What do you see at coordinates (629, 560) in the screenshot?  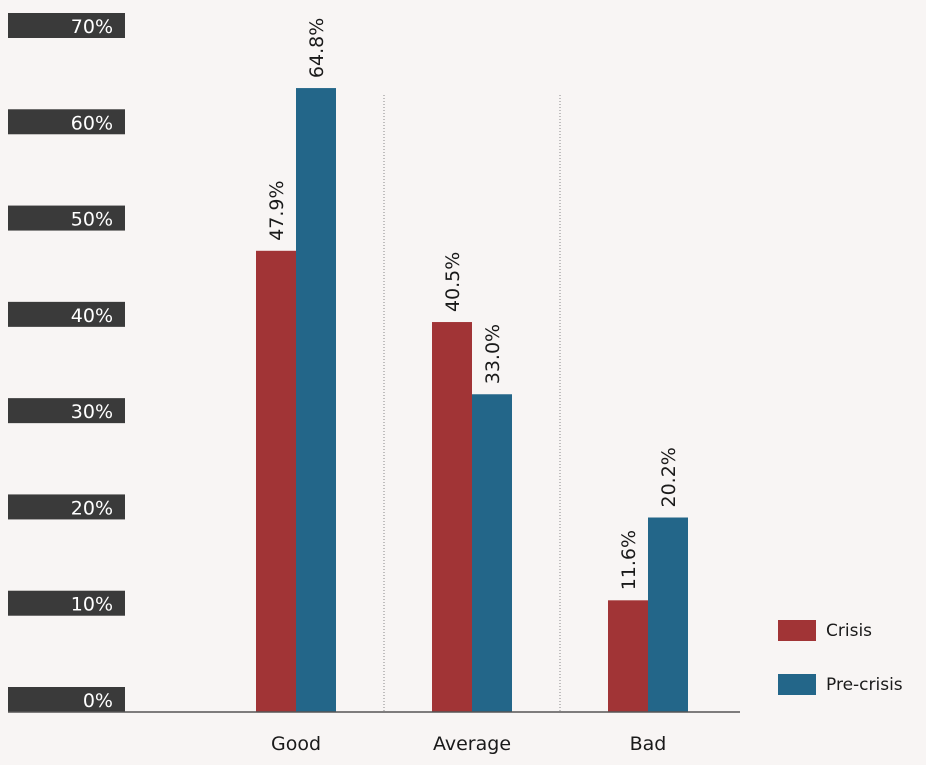 I see `bar-value-label: 11.6%` at bounding box center [629, 560].